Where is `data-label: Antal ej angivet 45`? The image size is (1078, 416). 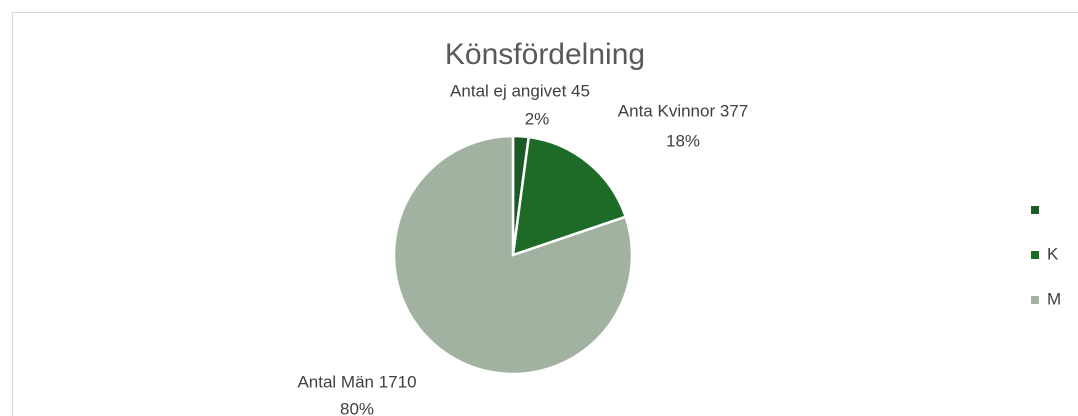 data-label: Antal ej angivet 45 is located at coordinates (520, 90).